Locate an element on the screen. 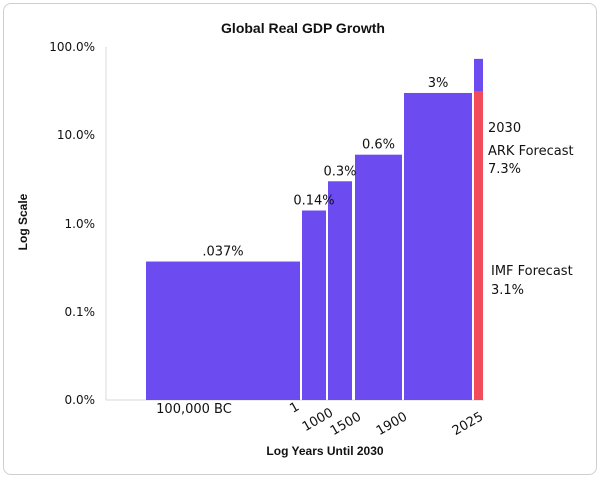 The image size is (600, 478). x-tick-label: 2025 is located at coordinates (468, 424).